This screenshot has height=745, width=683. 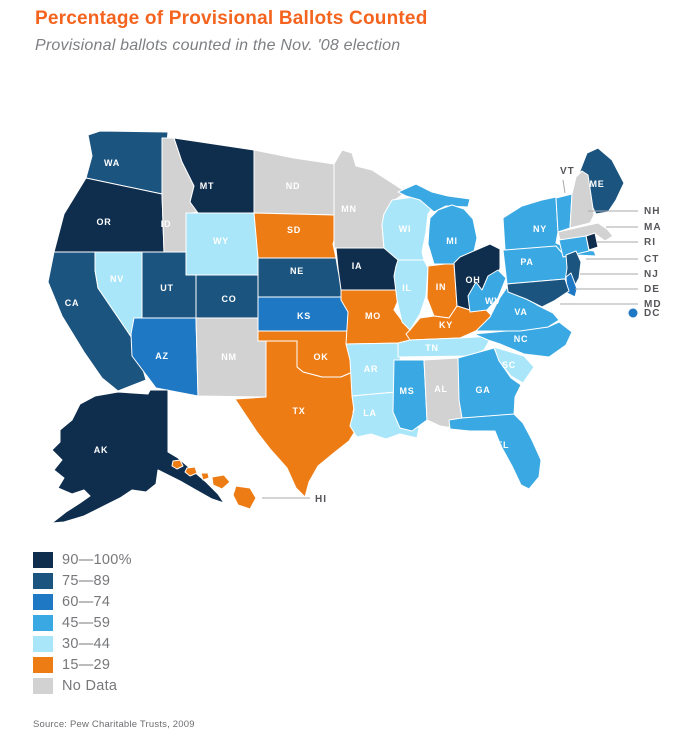 I want to click on state-ne, so click(x=303, y=277).